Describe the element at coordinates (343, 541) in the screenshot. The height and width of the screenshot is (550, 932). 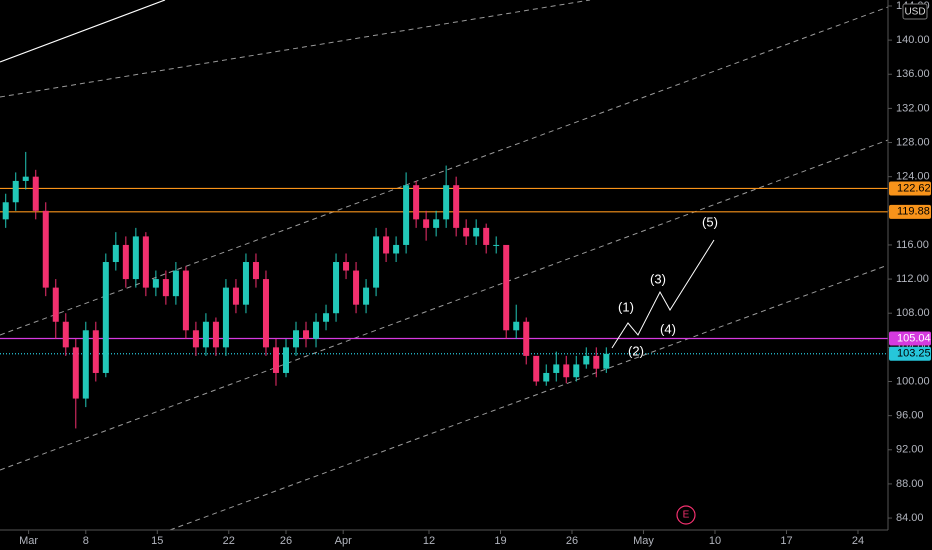
I see `x-tick-label: Apr` at that location.